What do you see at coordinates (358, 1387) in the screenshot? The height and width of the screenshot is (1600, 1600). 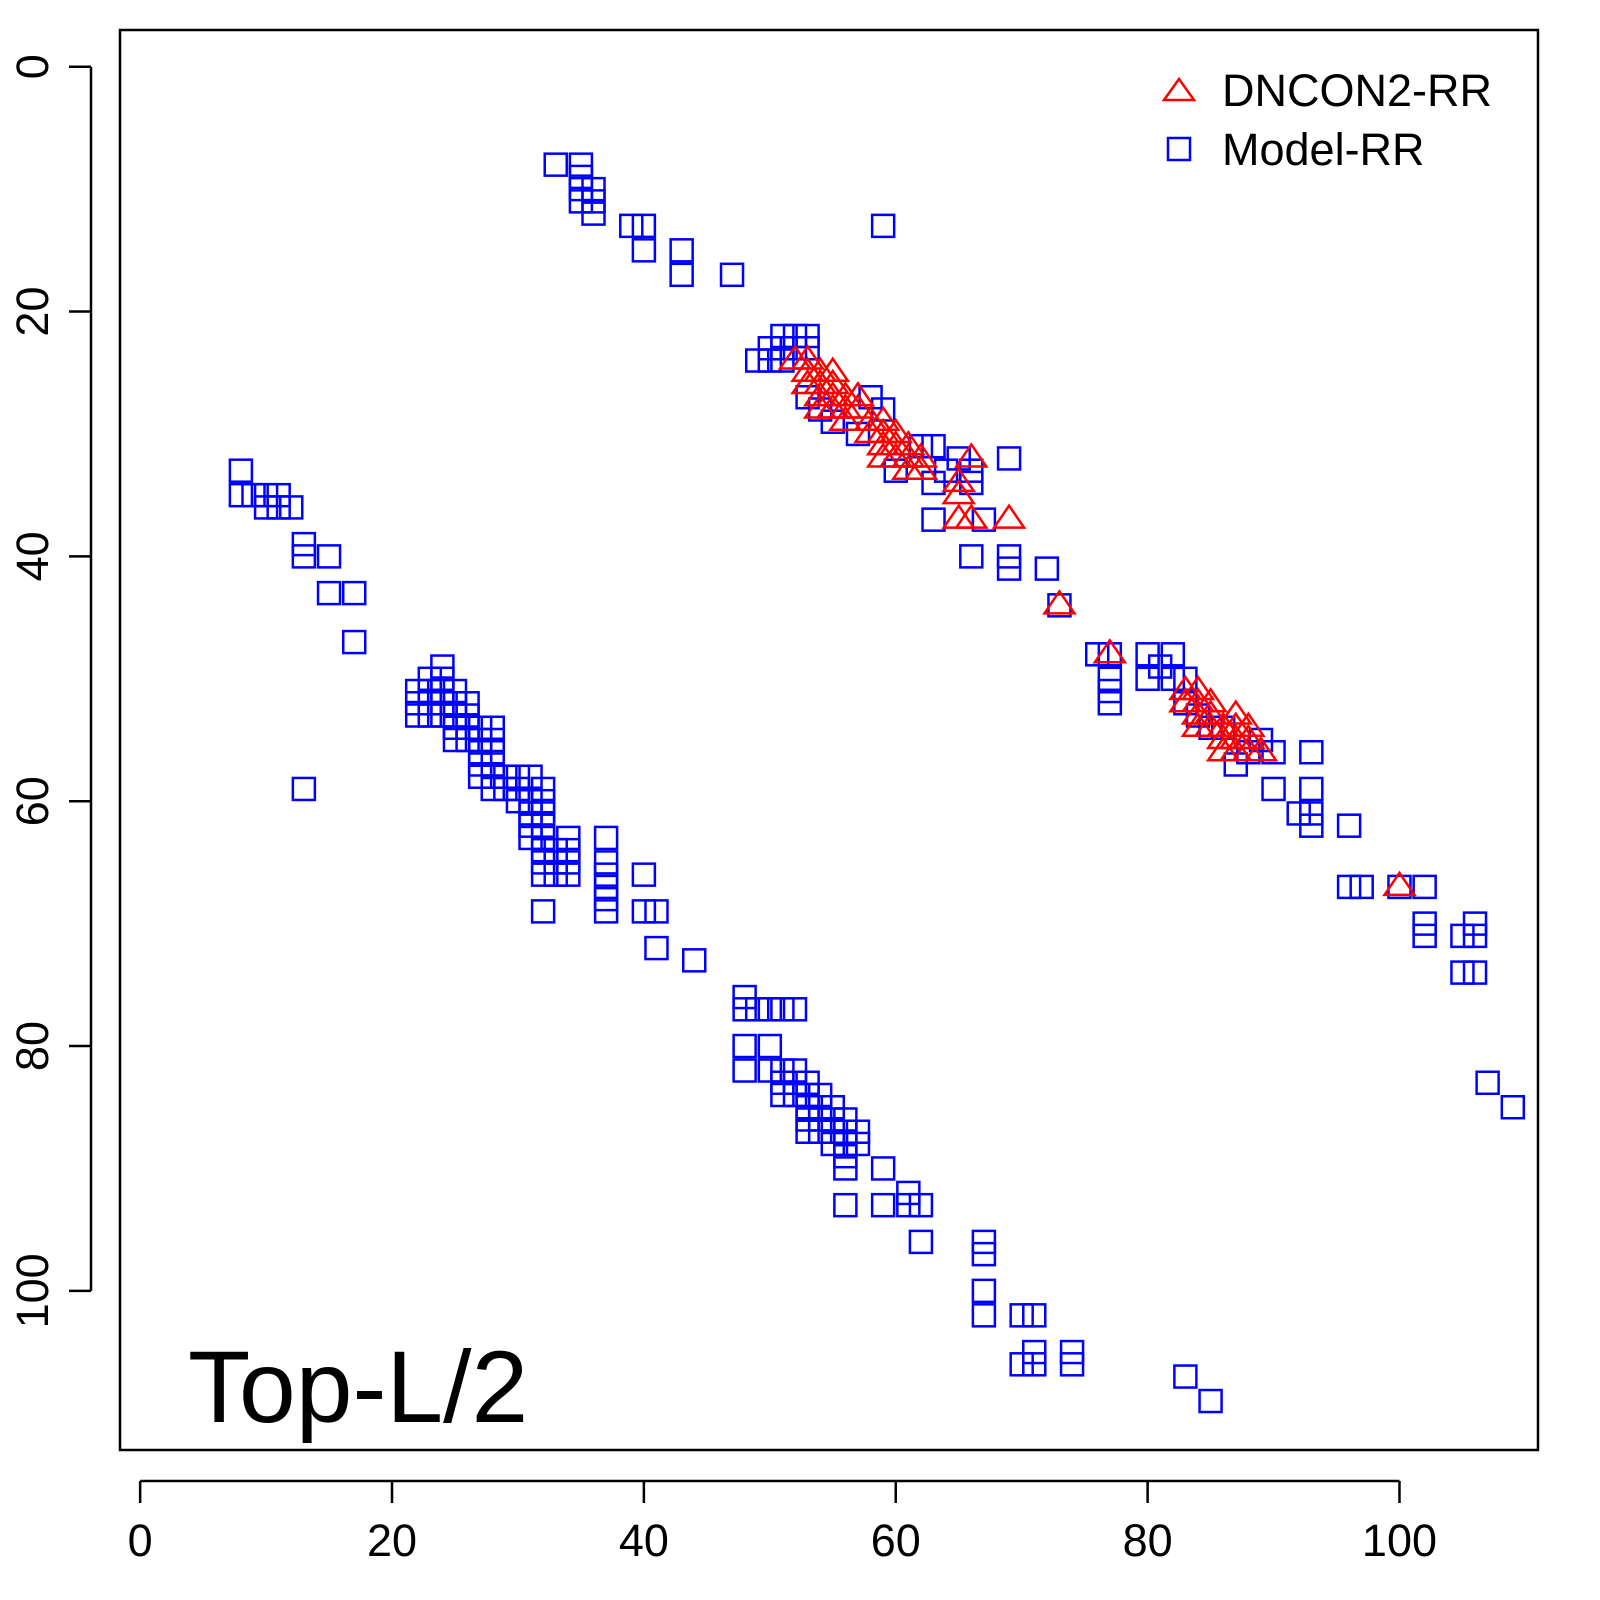 I see `panel-label: Top-L/2` at bounding box center [358, 1387].